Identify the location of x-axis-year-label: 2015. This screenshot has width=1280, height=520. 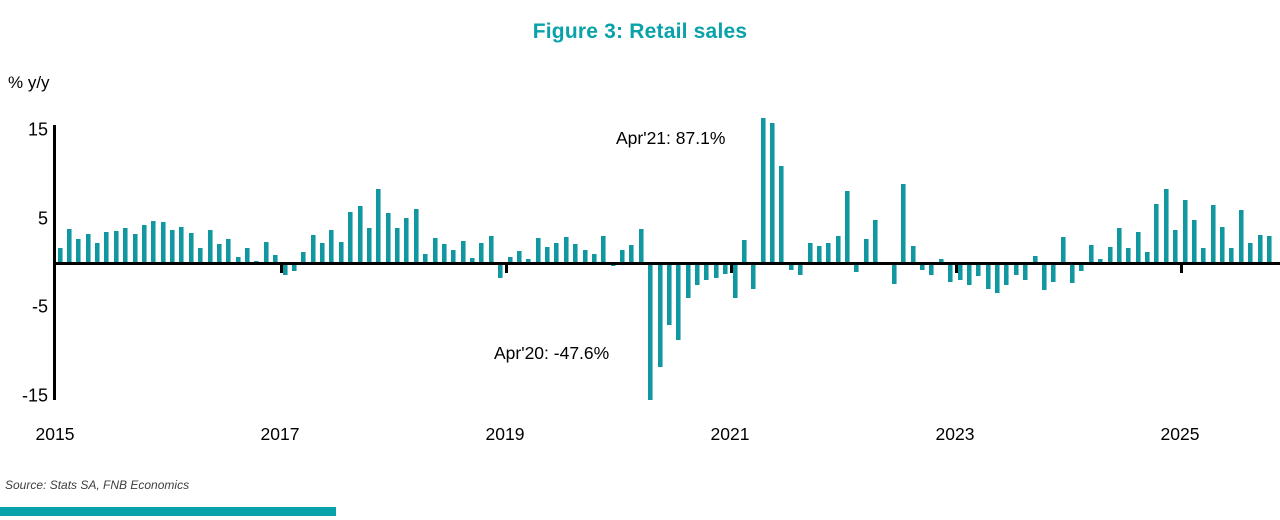
(55, 434).